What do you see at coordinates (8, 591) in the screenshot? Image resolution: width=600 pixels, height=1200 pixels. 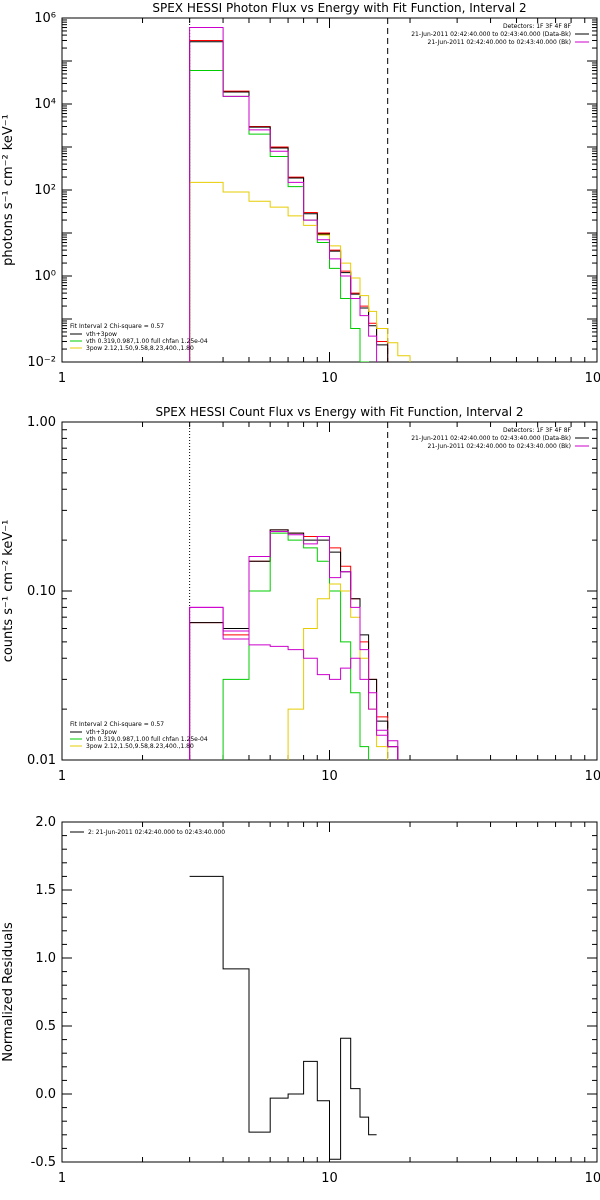 I see `y-axis-label: counts s⁻¹ cm⁻² keV⁻¹` at bounding box center [8, 591].